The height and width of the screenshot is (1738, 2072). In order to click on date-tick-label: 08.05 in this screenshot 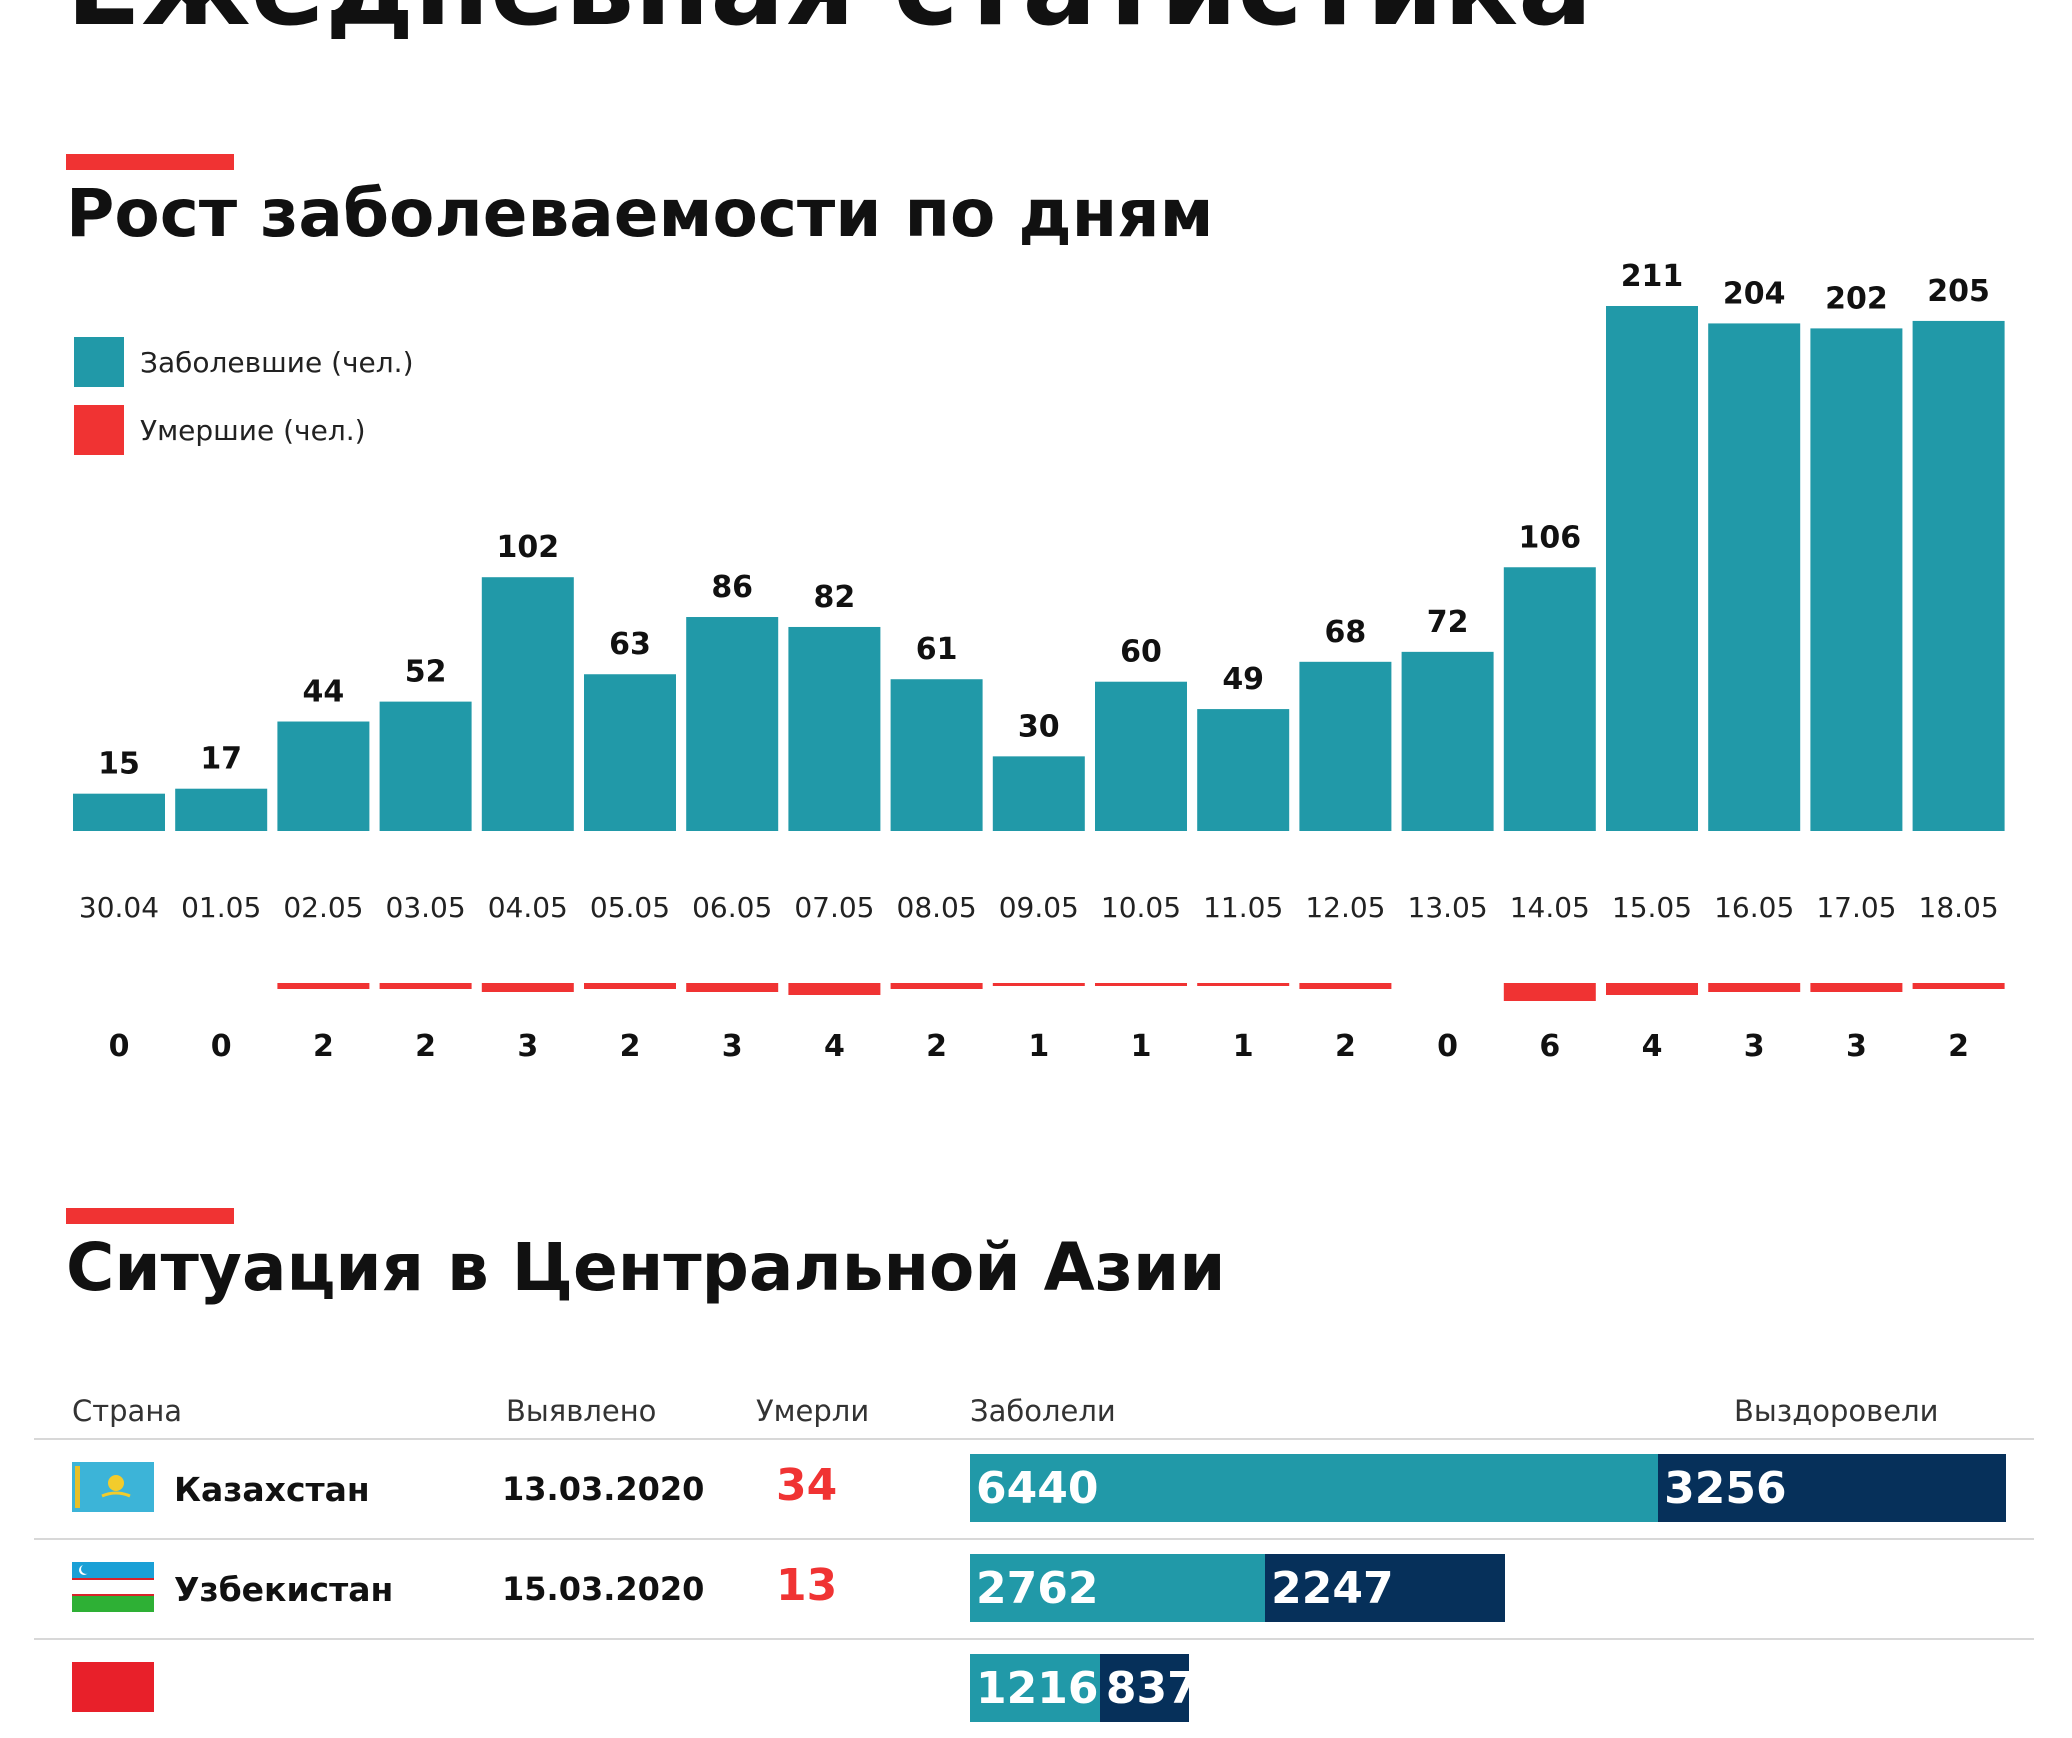, I will do `click(937, 907)`.